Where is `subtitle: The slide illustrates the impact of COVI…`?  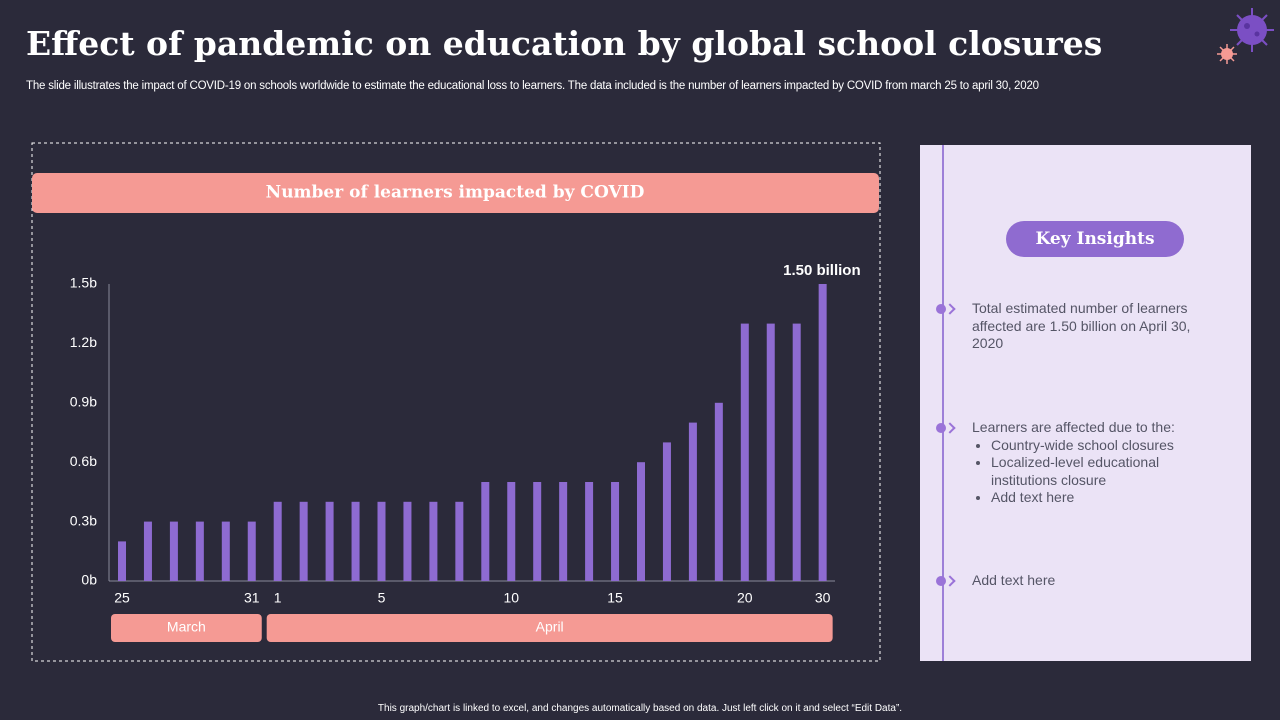 subtitle: The slide illustrates the impact of COVI… is located at coordinates (532, 86).